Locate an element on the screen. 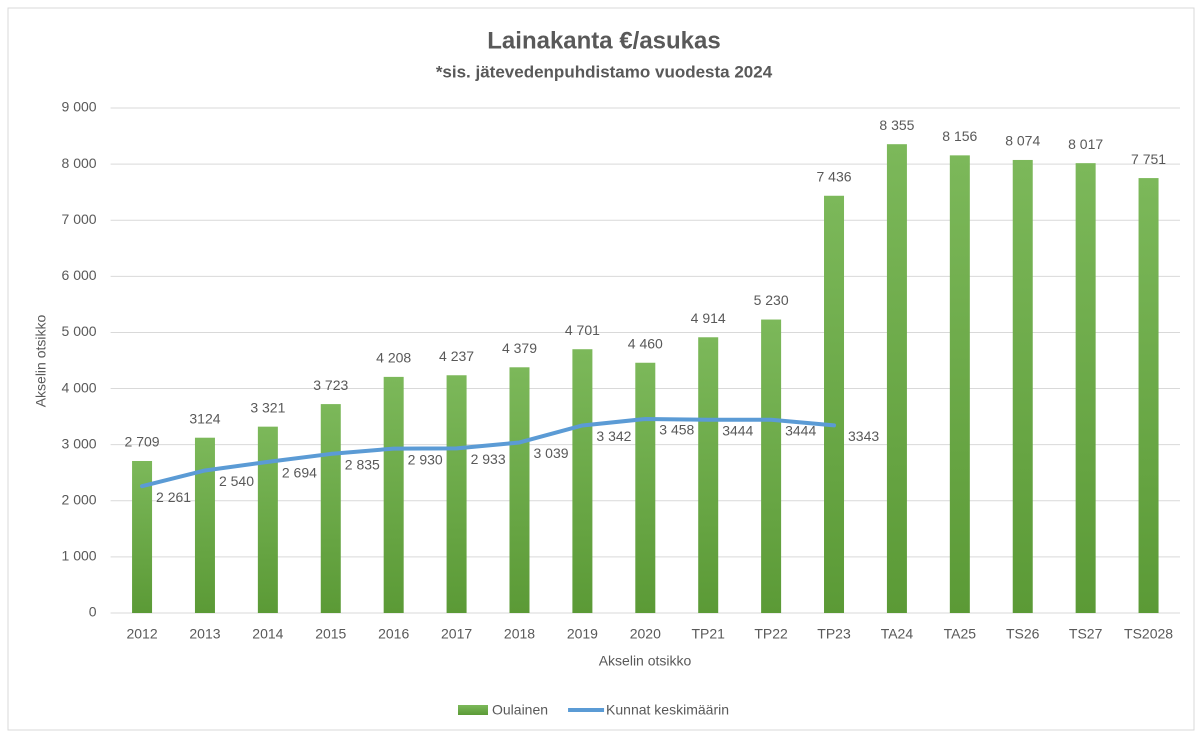 Image resolution: width=1201 pixels, height=733 pixels. bar-value-label: 5 230 is located at coordinates (771, 300).